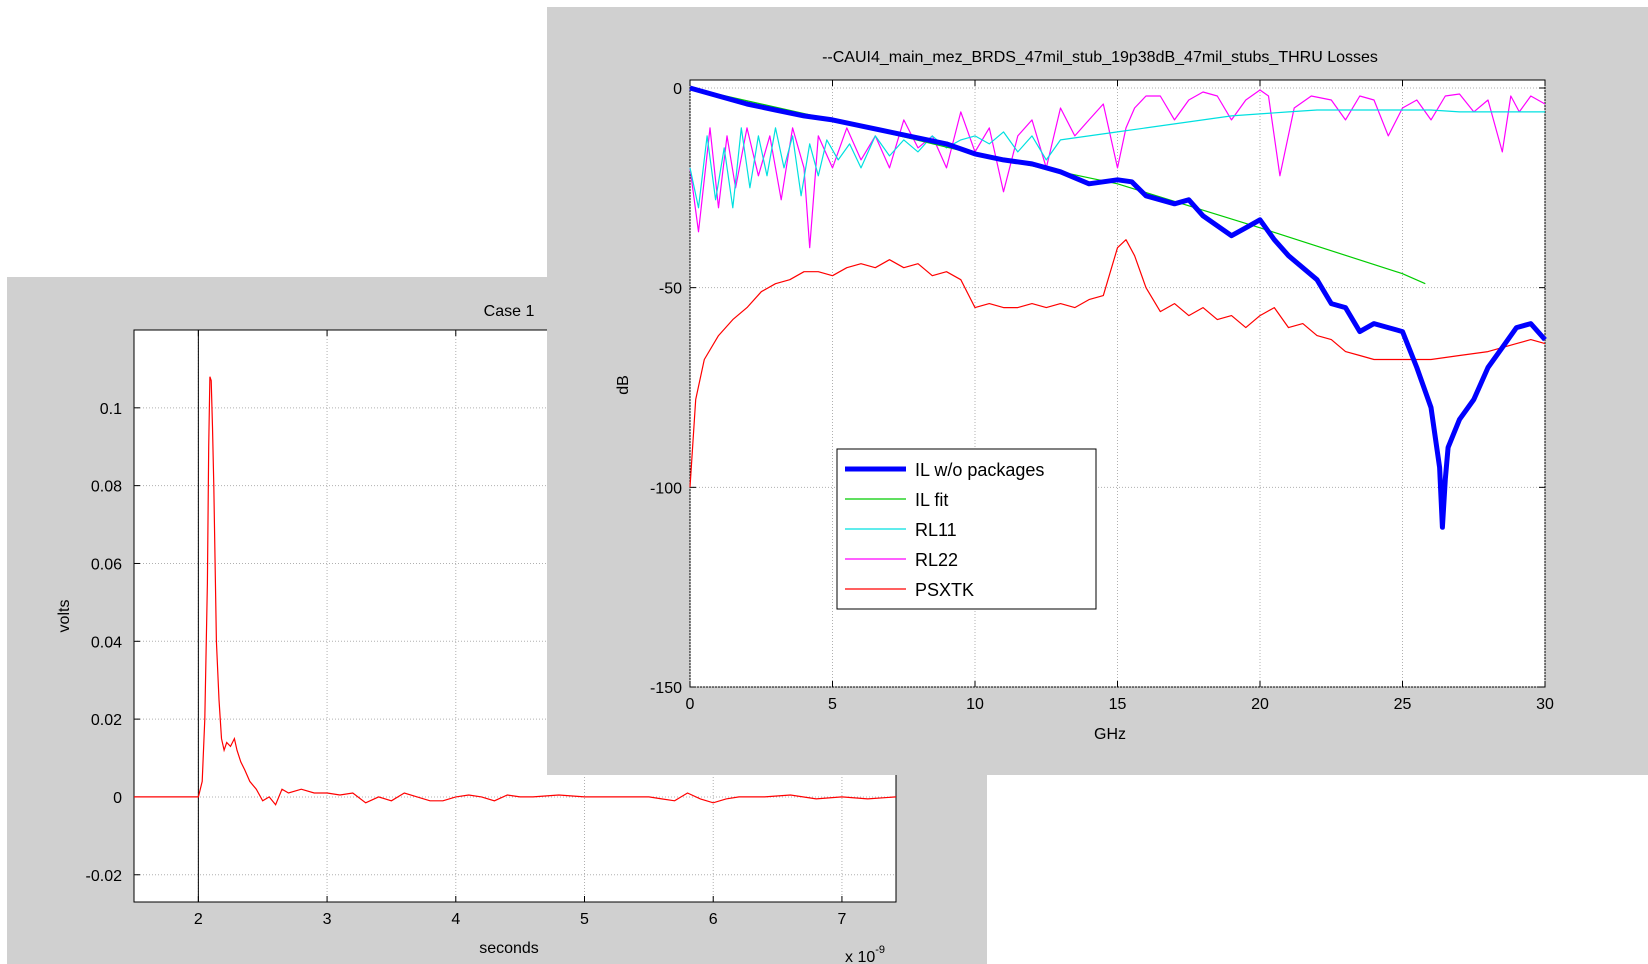  I want to click on thru-legend: IL w/o packages IL fit RL11 RL22 PSXTK, so click(966, 529).